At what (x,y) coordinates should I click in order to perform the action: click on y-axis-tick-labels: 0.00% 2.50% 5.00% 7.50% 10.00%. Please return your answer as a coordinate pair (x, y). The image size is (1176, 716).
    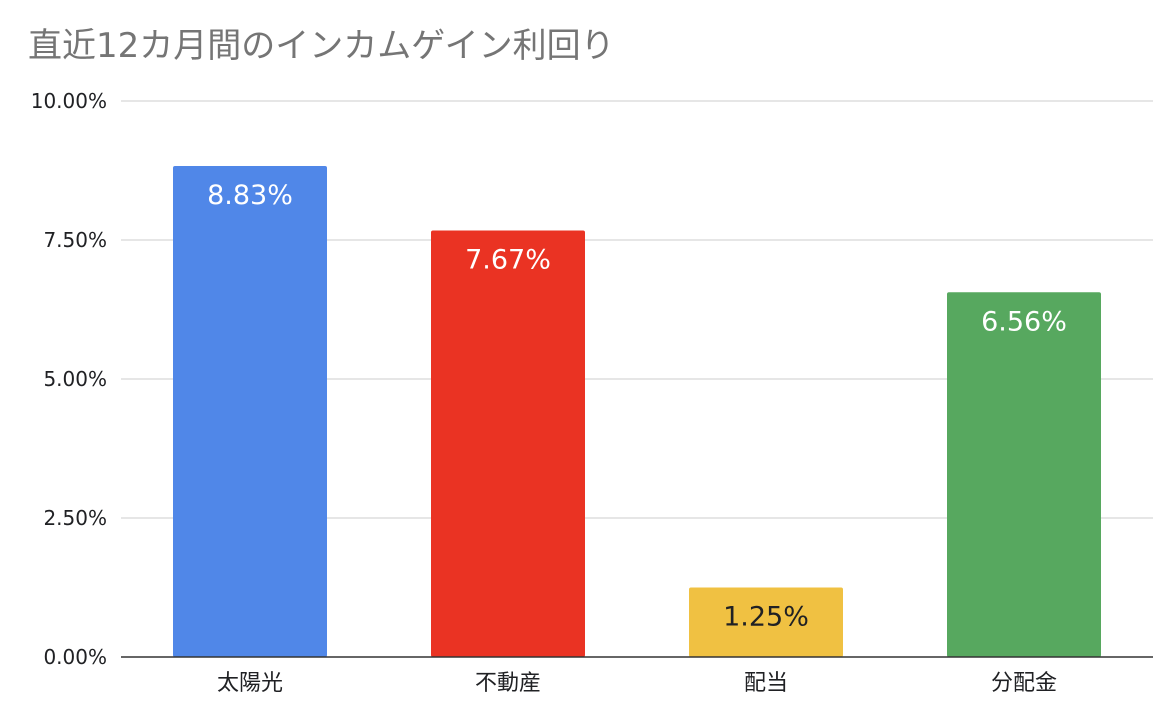
    Looking at the image, I should click on (69, 379).